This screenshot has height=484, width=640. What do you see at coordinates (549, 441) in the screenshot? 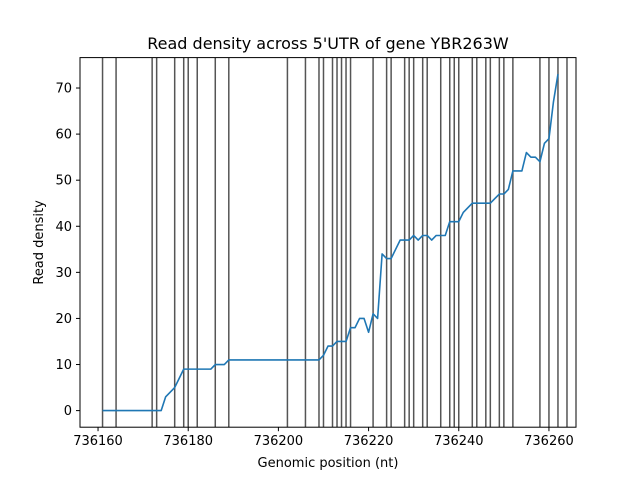
I see `x-tick-label: 736260` at bounding box center [549, 441].